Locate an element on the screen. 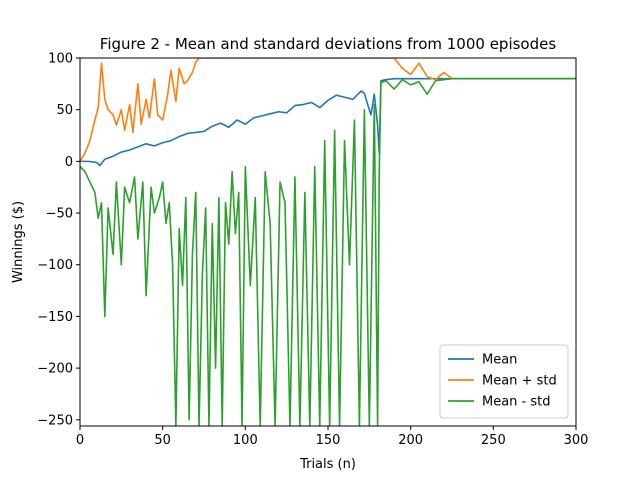 The image size is (640, 480). legend-entry-0: Mean is located at coordinates (499, 360).